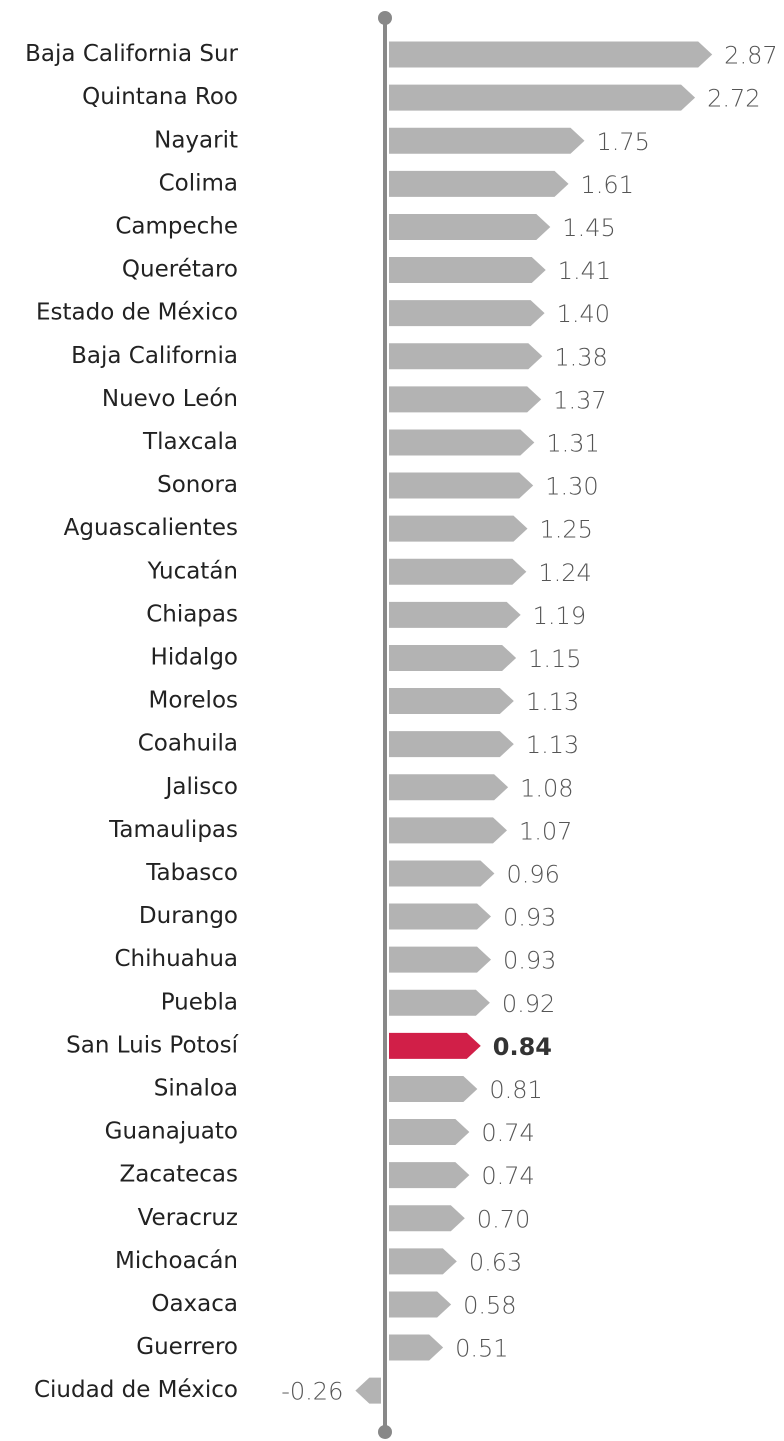  I want to click on value-label: 1.61, so click(607, 185).